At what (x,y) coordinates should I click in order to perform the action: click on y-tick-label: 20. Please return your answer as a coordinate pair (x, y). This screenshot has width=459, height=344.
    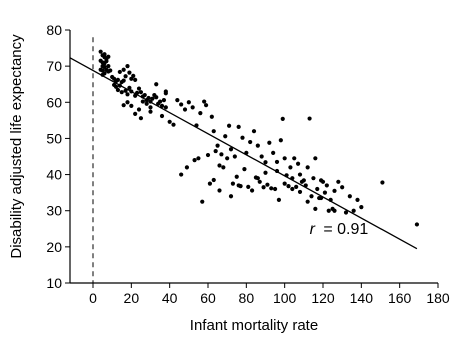
    Looking at the image, I should click on (54, 247).